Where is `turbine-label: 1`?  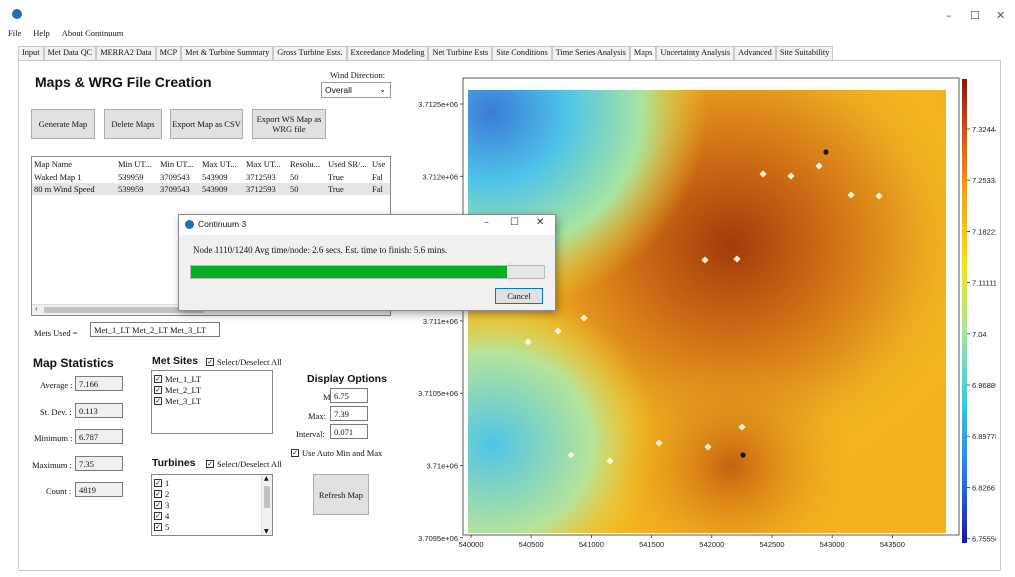 turbine-label: 1 is located at coordinates (167, 482).